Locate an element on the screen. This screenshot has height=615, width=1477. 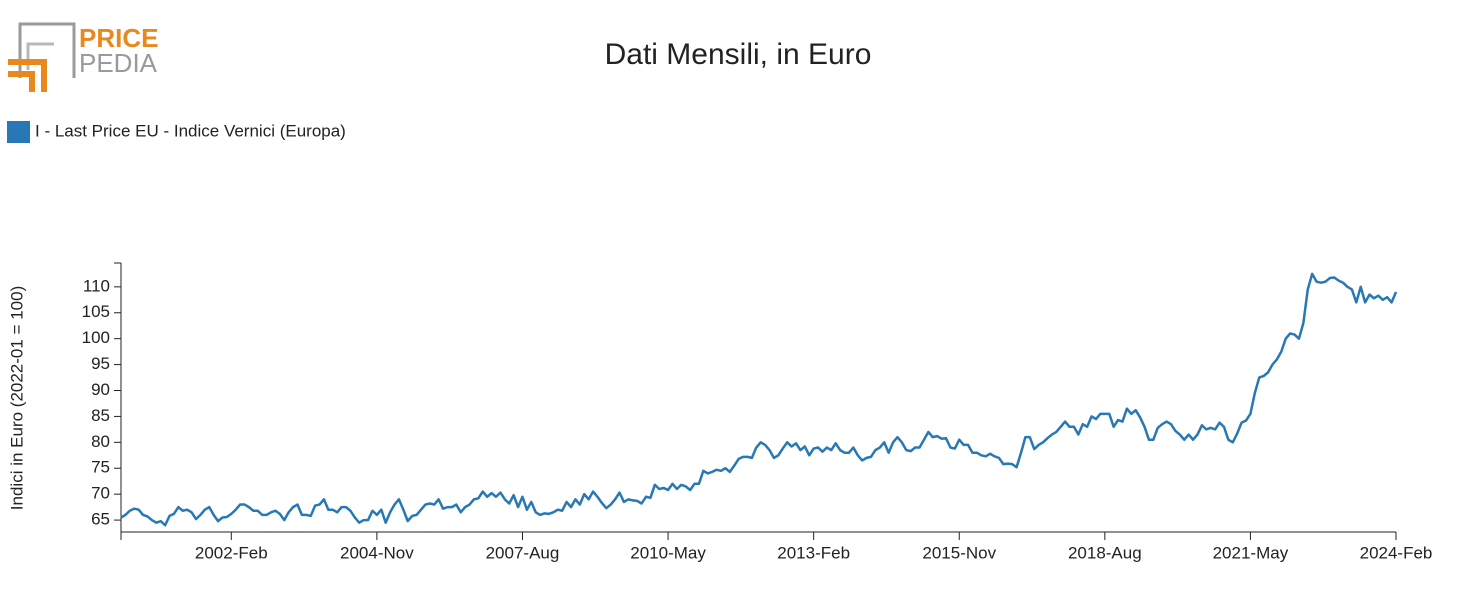
logo-text: PRICE is located at coordinates (118, 38).